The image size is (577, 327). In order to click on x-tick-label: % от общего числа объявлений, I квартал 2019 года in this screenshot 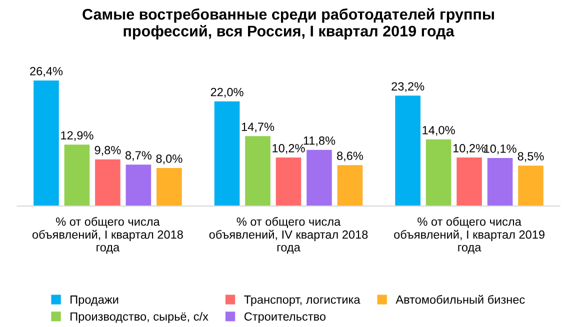, I will do `click(469, 235)`.